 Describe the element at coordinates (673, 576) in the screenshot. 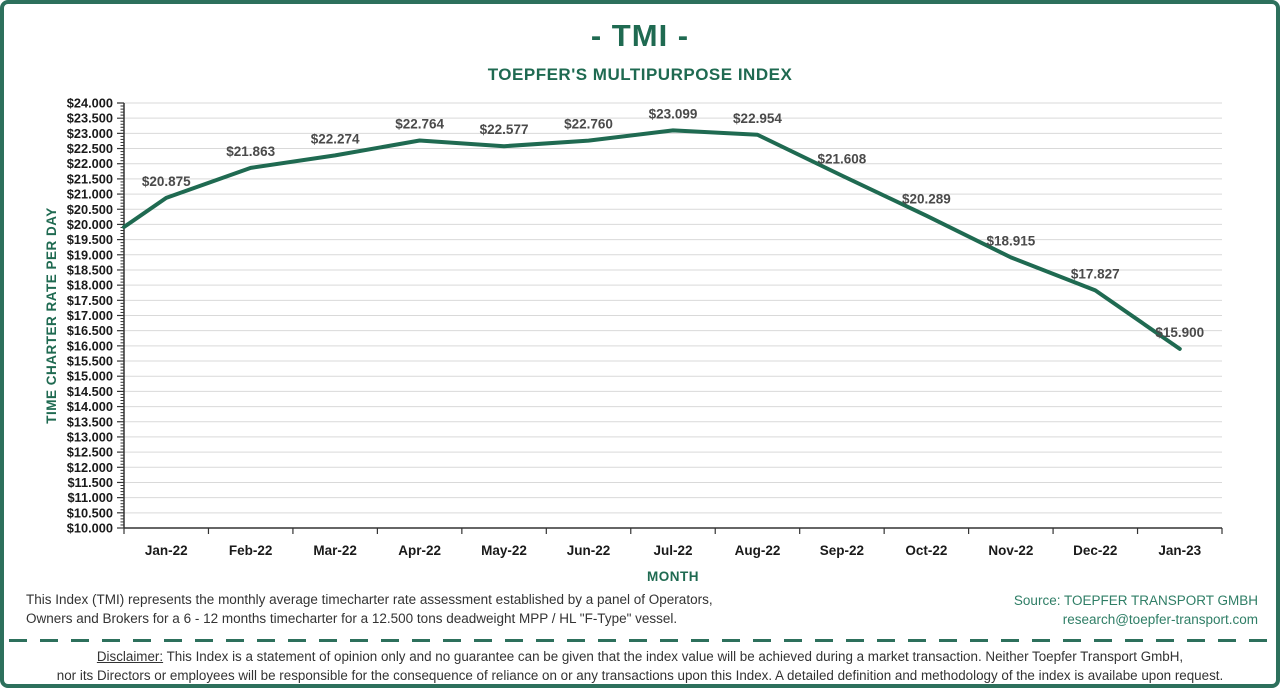

I see `x-axis-title: MONTH` at that location.